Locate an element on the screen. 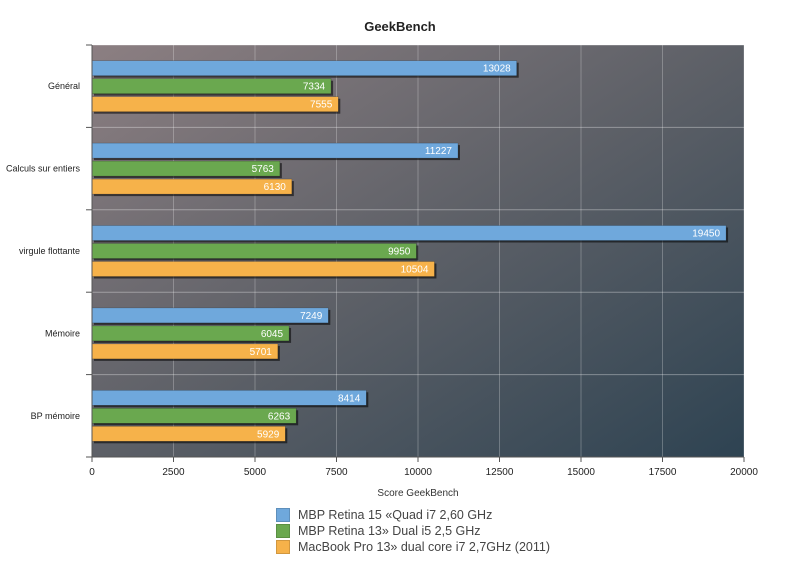  x-tick-label: 7500 is located at coordinates (336, 472).